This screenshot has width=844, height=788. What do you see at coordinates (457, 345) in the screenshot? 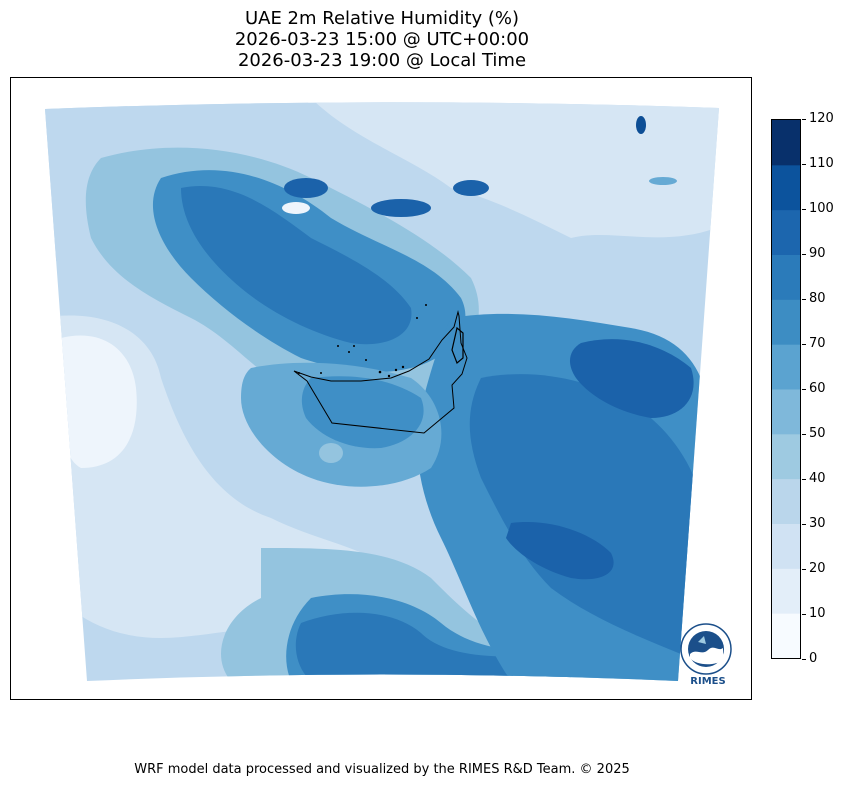
I see `musandam-border` at bounding box center [457, 345].